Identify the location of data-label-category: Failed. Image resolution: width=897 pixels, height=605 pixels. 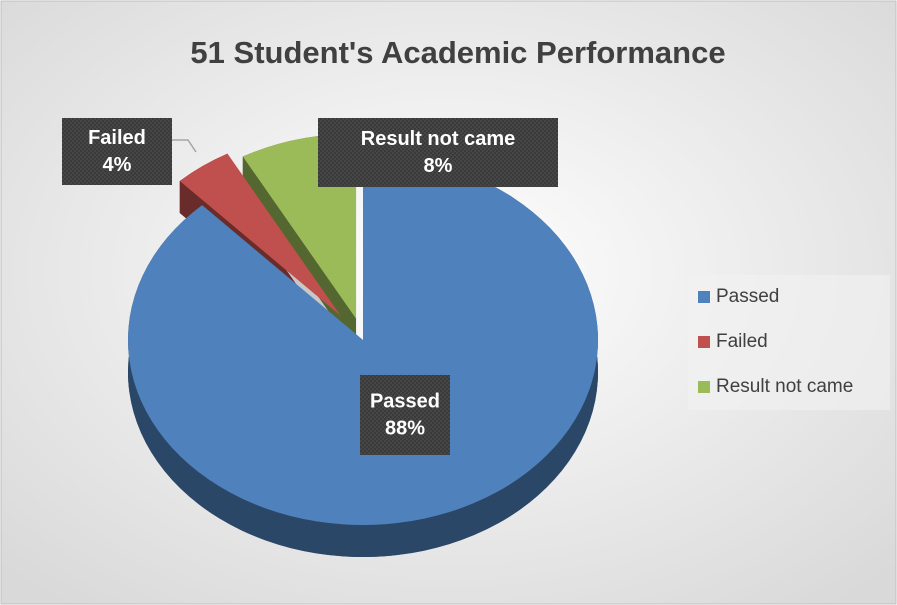
(117, 138).